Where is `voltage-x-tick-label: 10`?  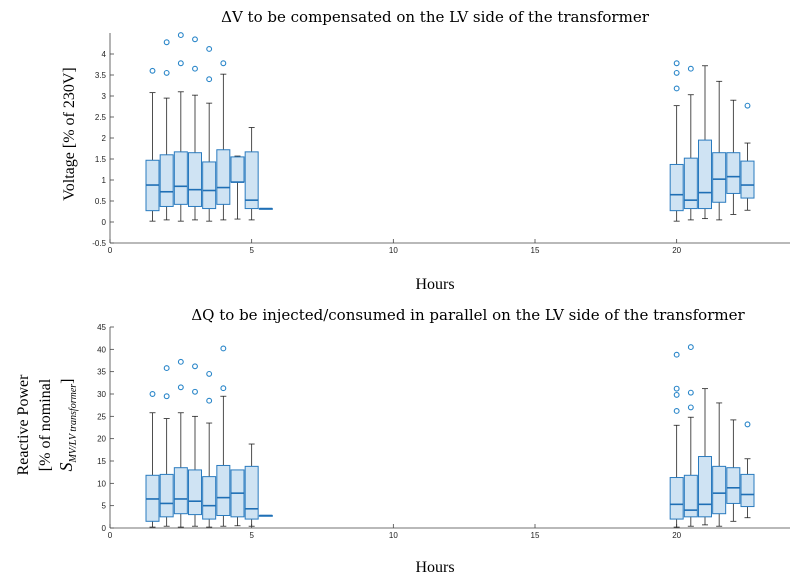 voltage-x-tick-label: 10 is located at coordinates (393, 250).